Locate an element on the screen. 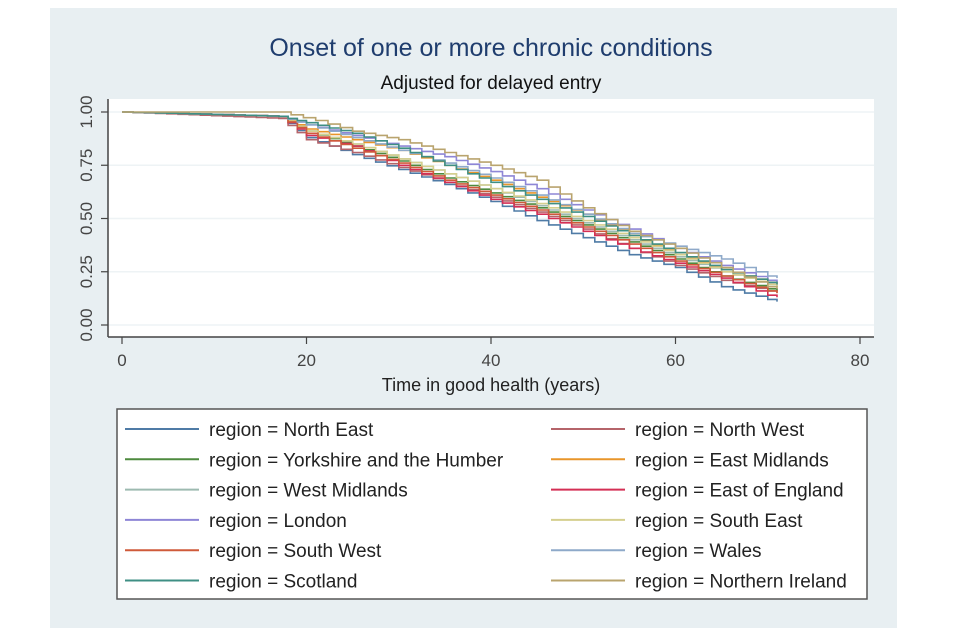 This screenshot has height=640, width=960. x-tick-label: 20 is located at coordinates (306, 360).